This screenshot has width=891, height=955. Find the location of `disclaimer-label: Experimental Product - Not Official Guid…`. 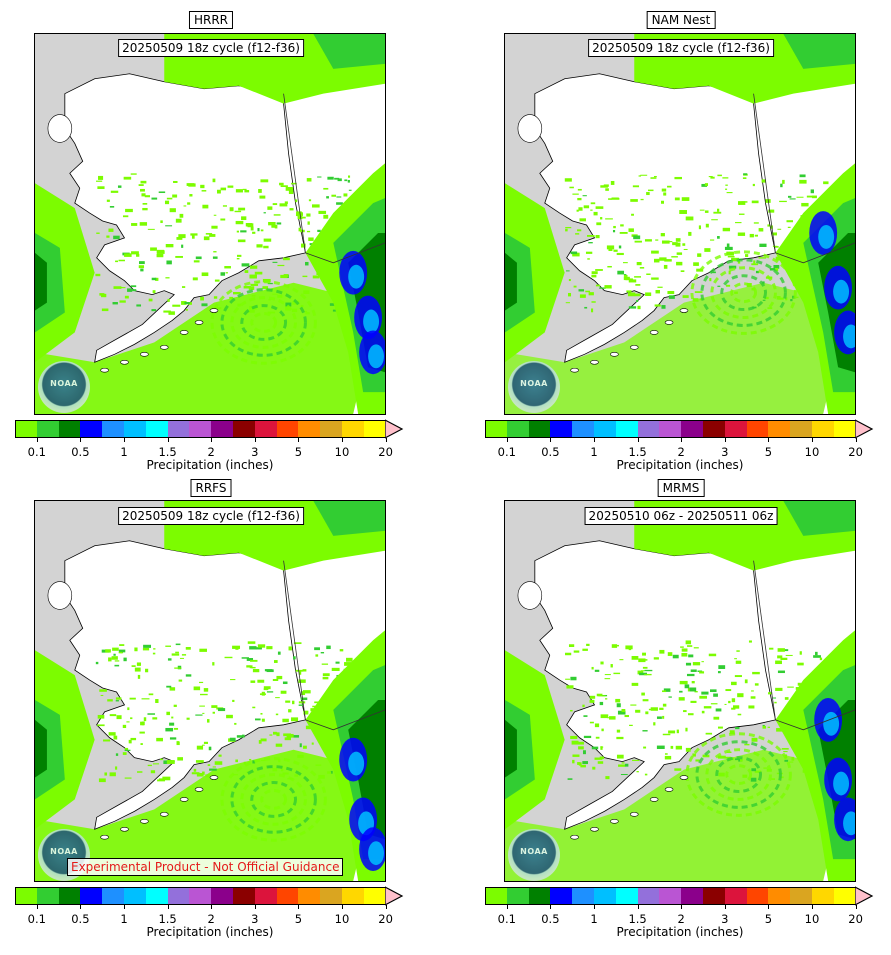

disclaimer-label: Experimental Product - Not Official Guid… is located at coordinates (205, 867).